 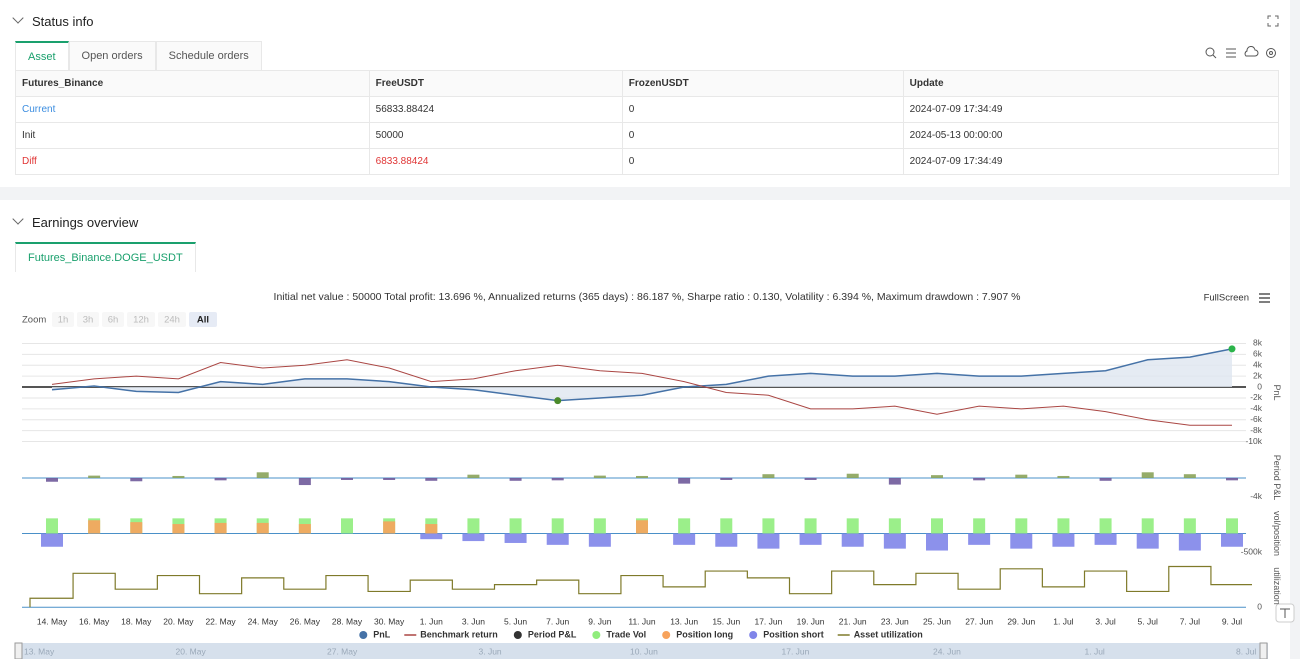 What do you see at coordinates (1095, 651) in the screenshot?
I see `navigator-label: 1. Jul` at bounding box center [1095, 651].